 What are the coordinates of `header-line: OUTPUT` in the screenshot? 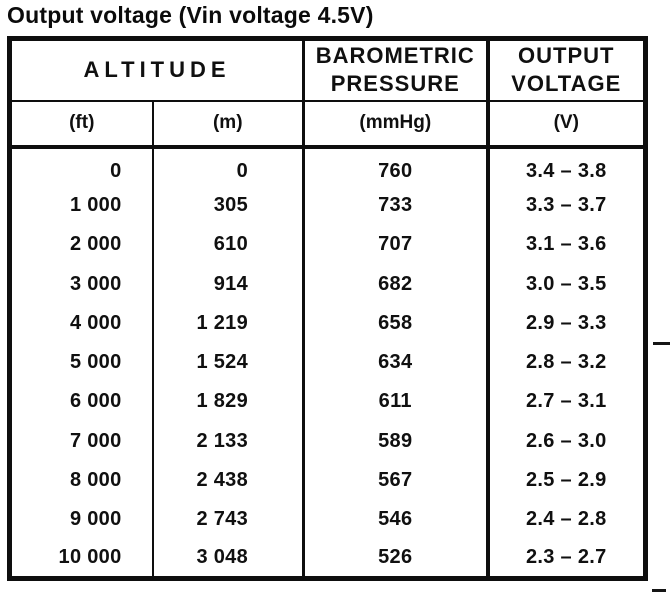 It's located at (566, 56).